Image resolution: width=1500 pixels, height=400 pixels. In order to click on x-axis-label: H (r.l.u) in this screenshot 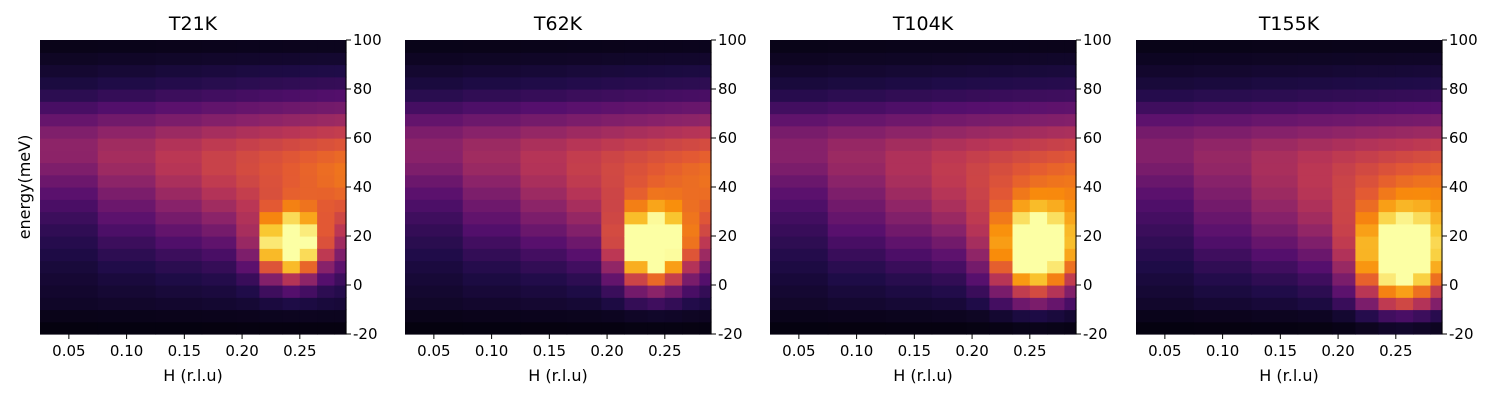, I will do `click(192, 375)`.